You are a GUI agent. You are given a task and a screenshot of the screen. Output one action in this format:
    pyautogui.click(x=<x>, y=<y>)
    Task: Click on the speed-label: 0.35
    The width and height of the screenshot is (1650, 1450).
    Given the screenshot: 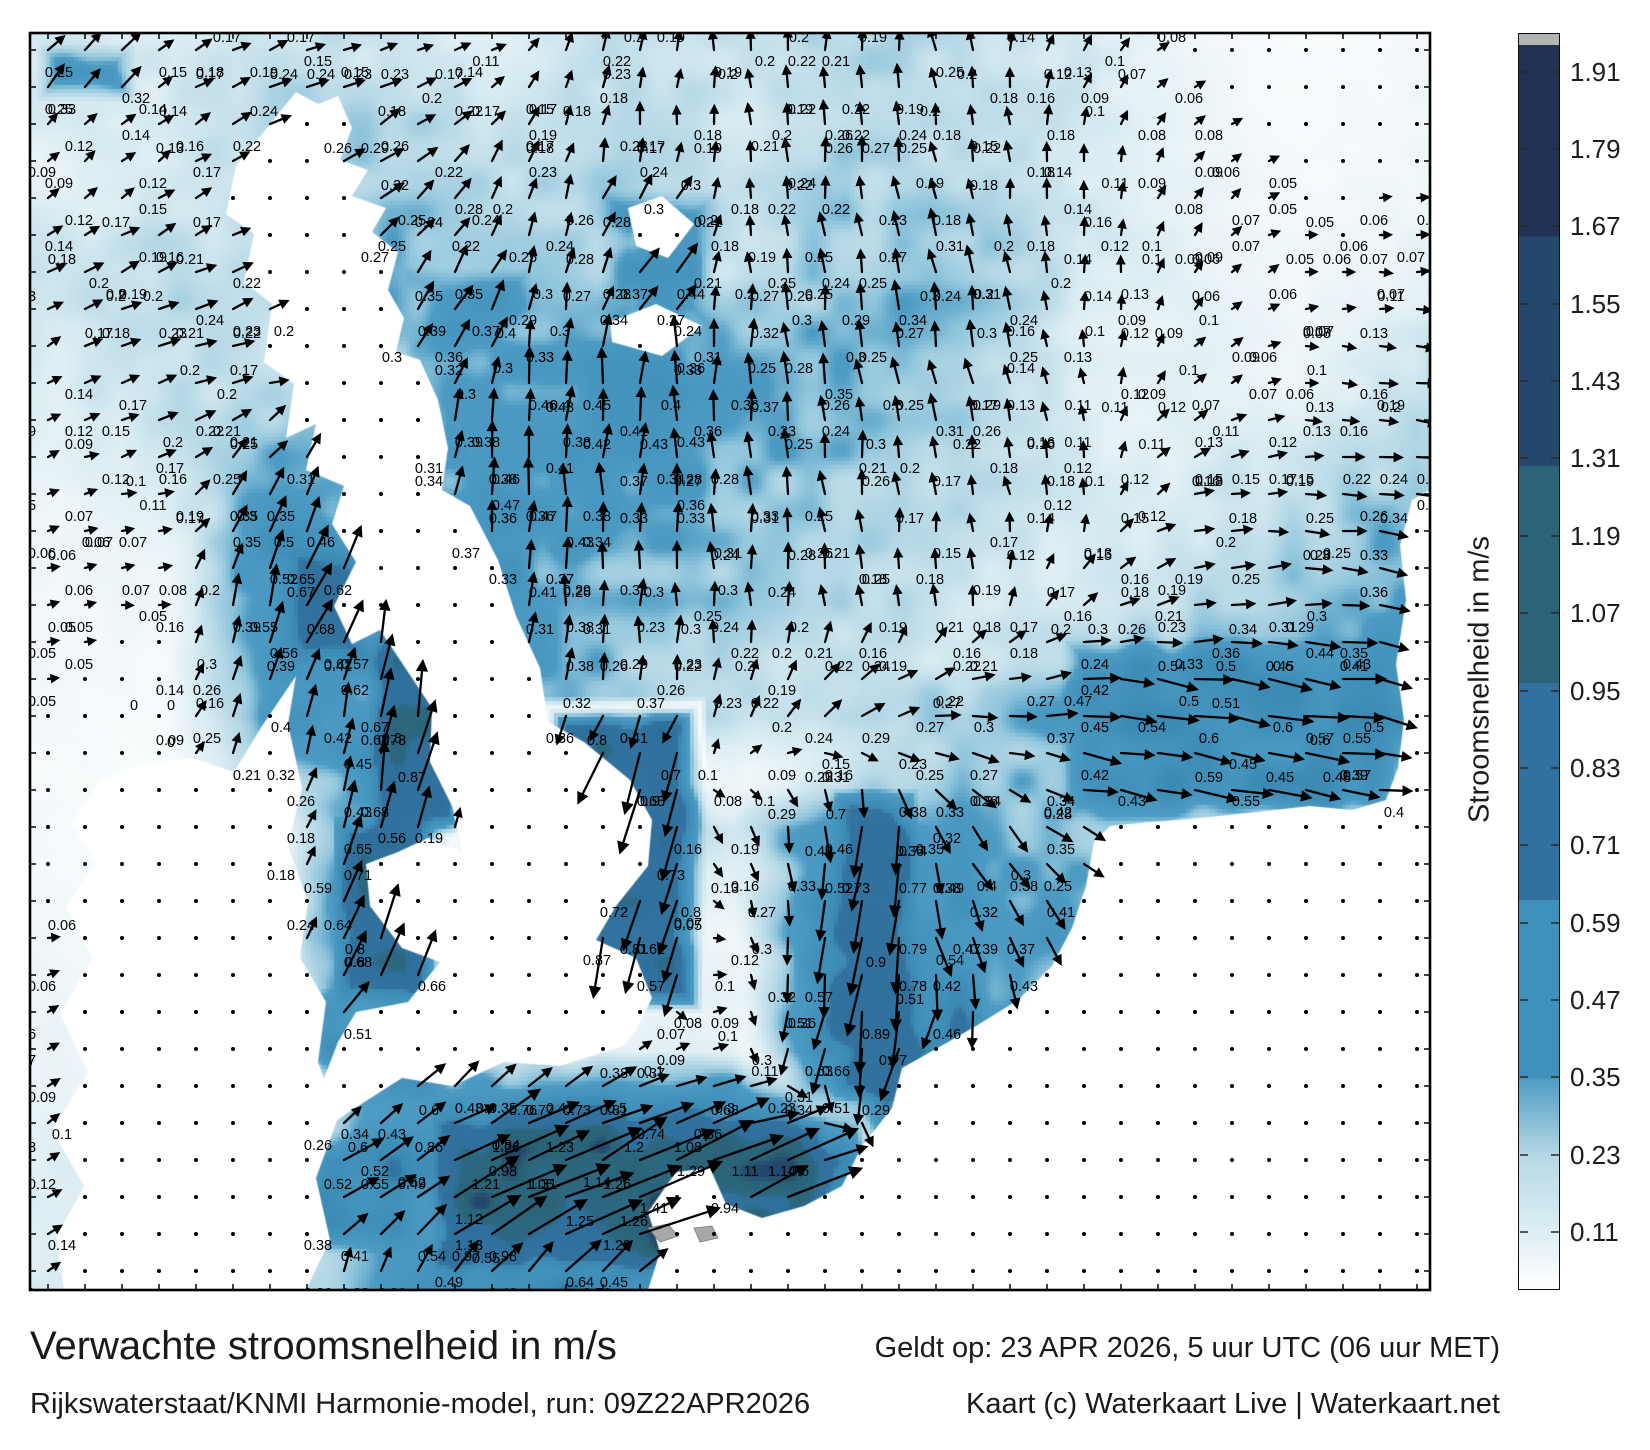 What is the action you would take?
    pyautogui.click(x=839, y=395)
    